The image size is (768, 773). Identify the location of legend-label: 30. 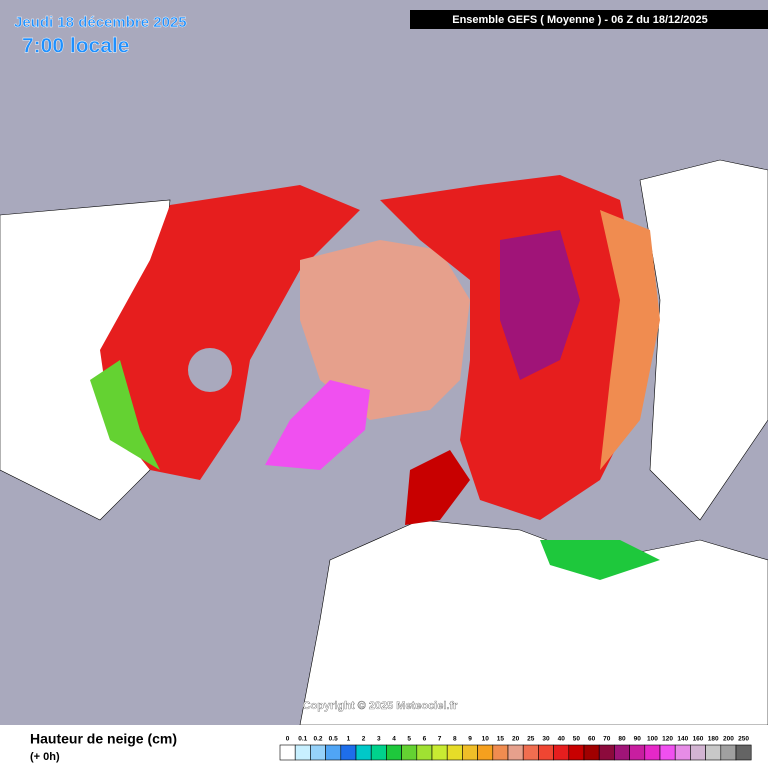
(546, 739).